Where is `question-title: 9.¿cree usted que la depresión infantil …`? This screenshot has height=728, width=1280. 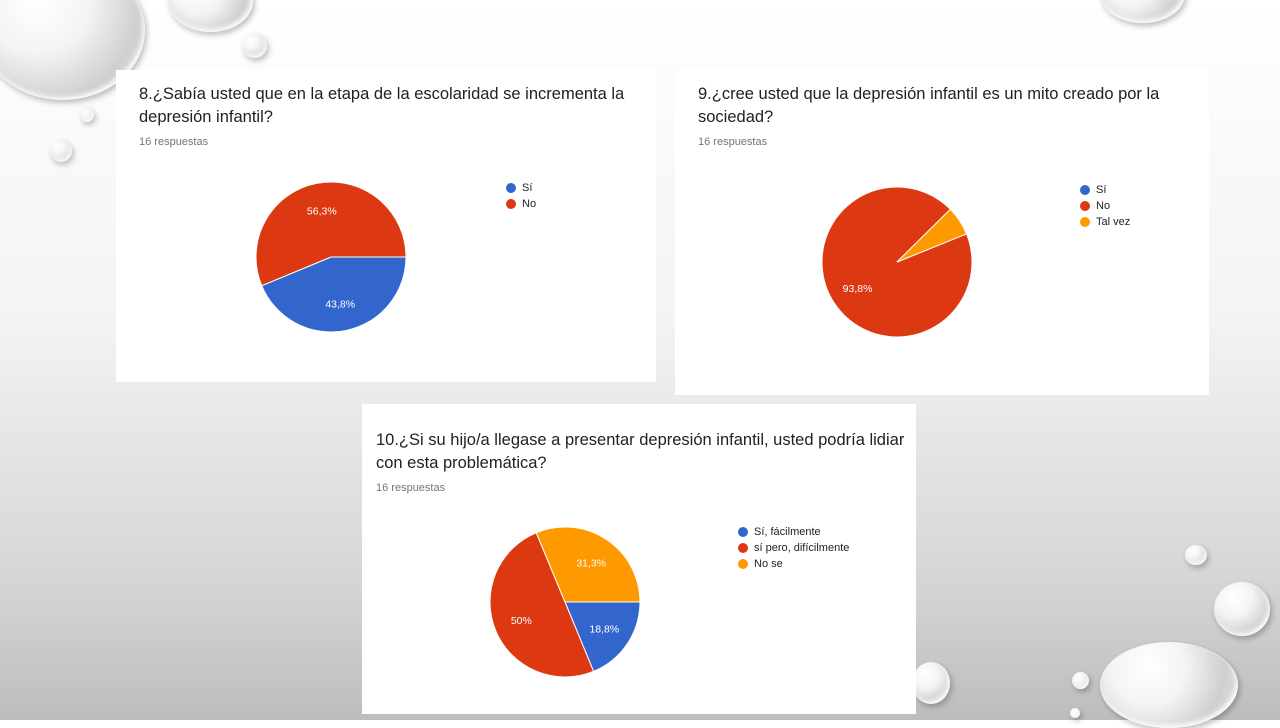 question-title: 9.¿cree usted que la depresión infantil … is located at coordinates (929, 105).